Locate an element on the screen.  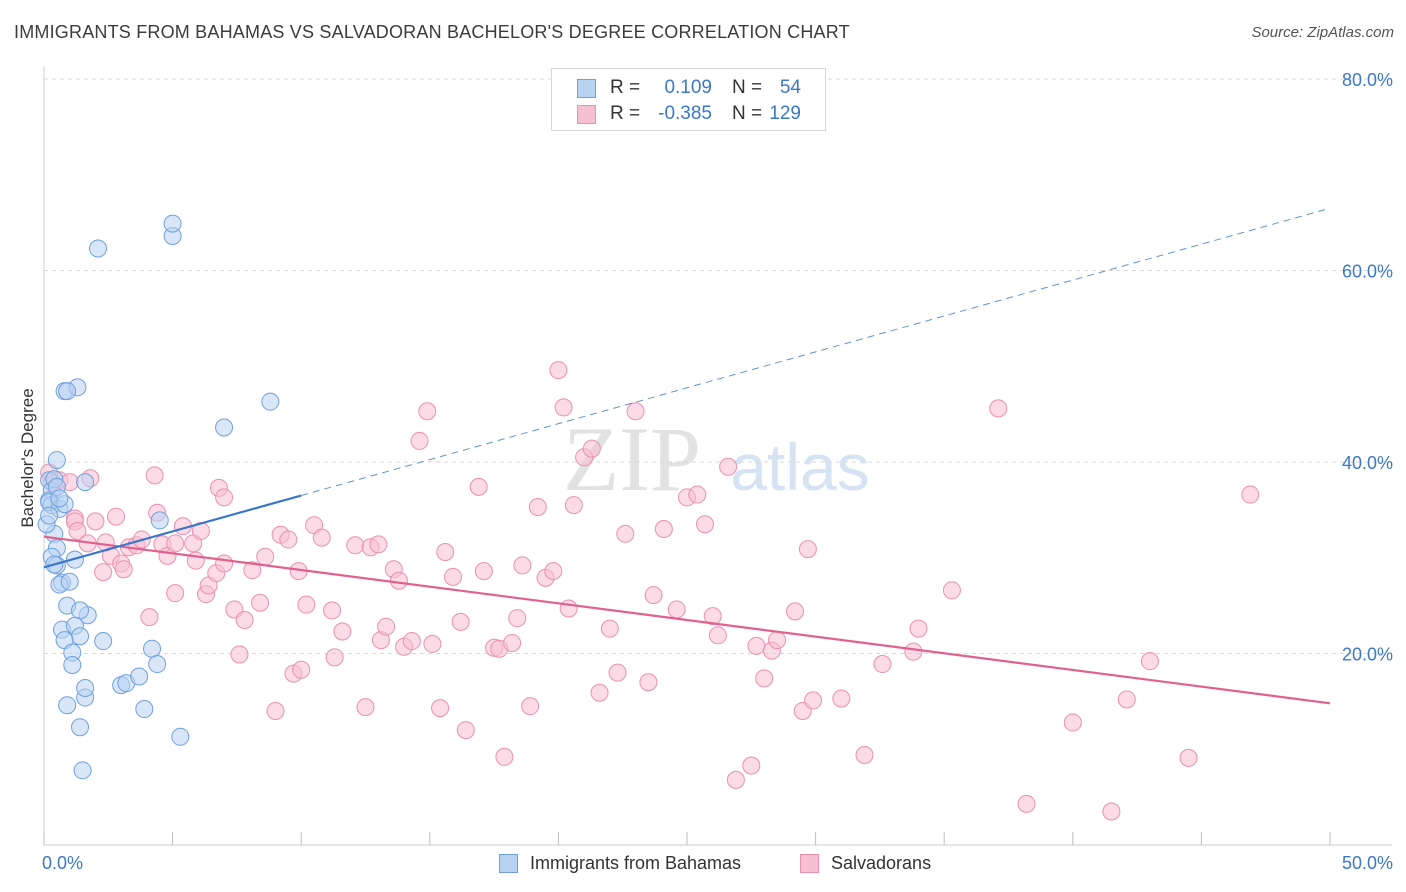
legend-r-label: R = is located at coordinates (625, 87).